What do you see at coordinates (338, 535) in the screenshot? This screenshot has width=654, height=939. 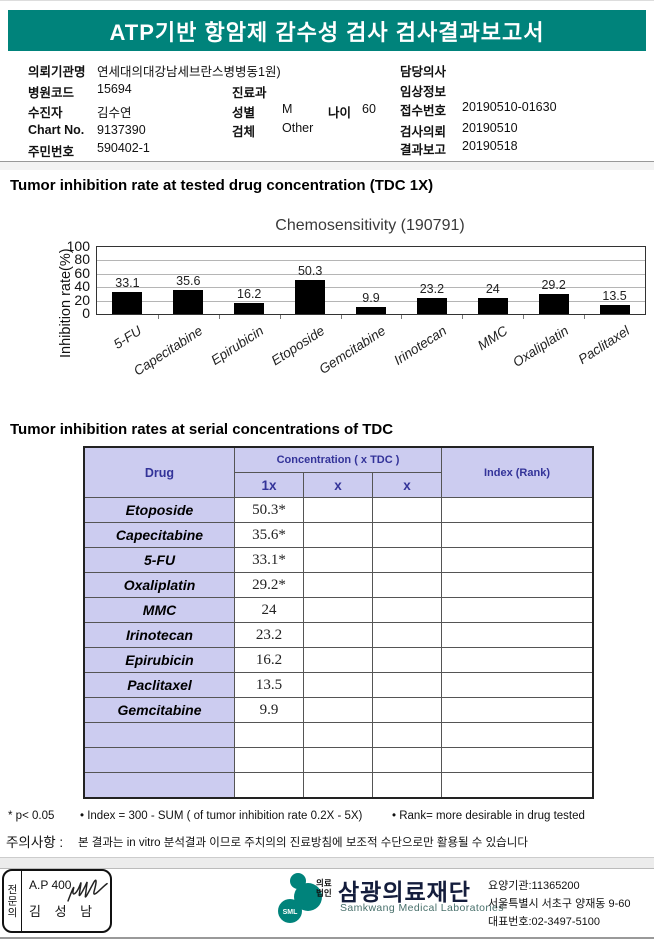 I see `table-row: Capecitabine 35.6*` at bounding box center [338, 535].